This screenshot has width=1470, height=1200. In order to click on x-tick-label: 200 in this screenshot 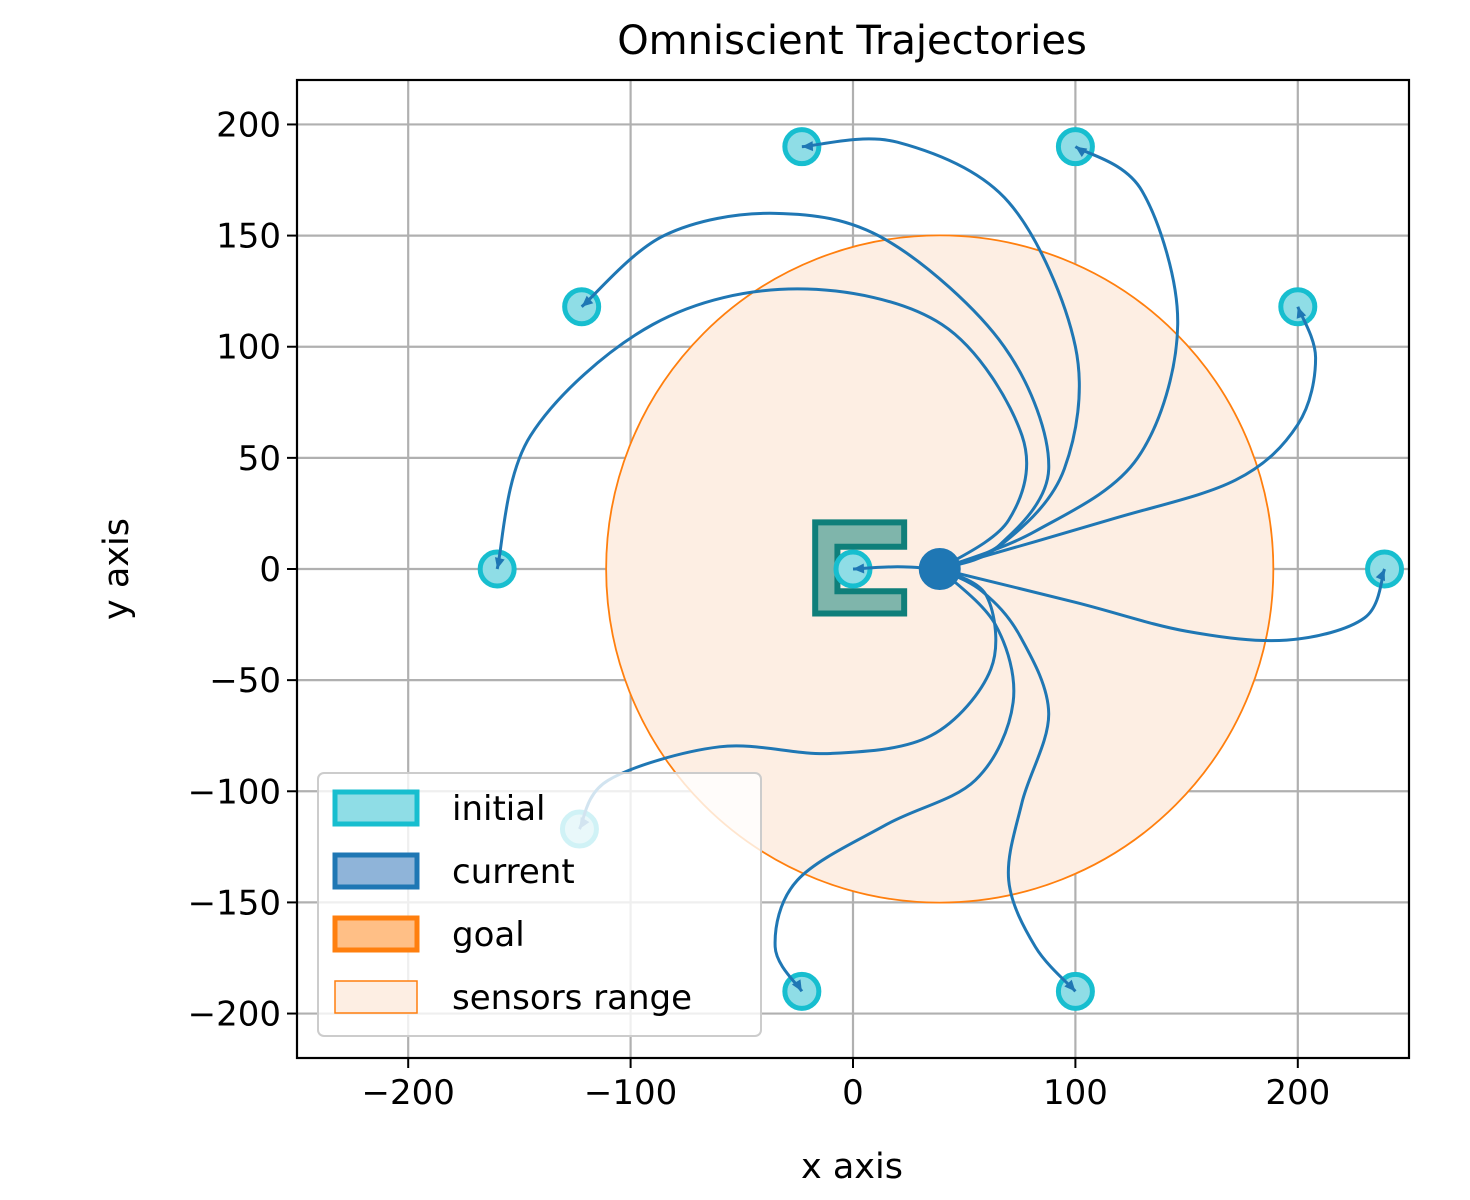, I will do `click(1297, 1093)`.